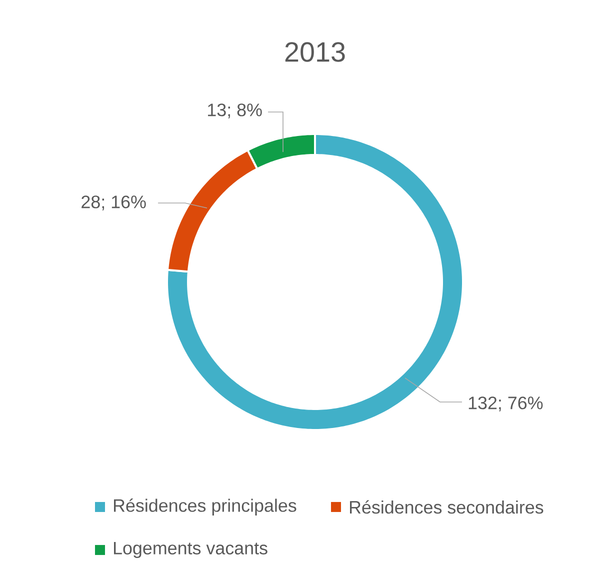 Image resolution: width=602 pixels, height=580 pixels. Describe the element at coordinates (191, 550) in the screenshot. I see `legend-label: Logements vacants` at that location.